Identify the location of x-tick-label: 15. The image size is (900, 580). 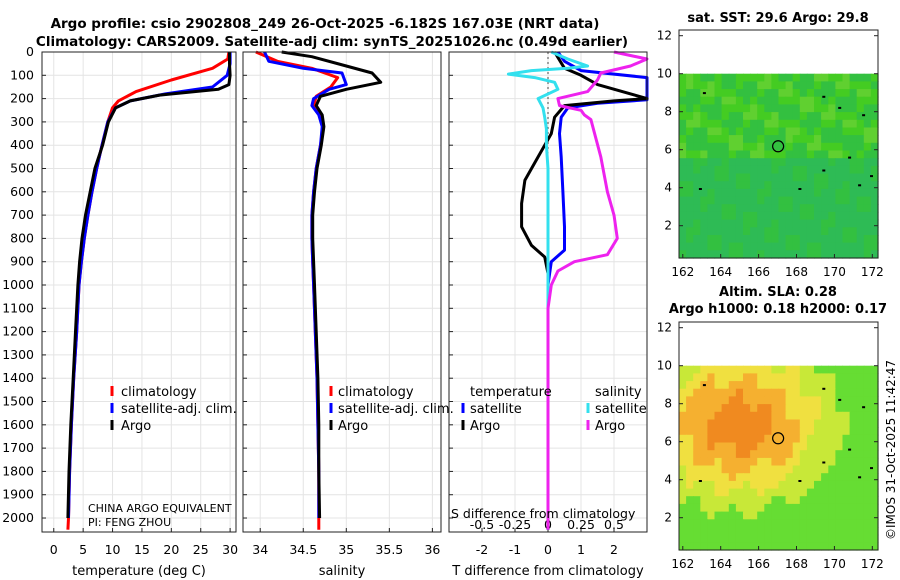
(142, 549).